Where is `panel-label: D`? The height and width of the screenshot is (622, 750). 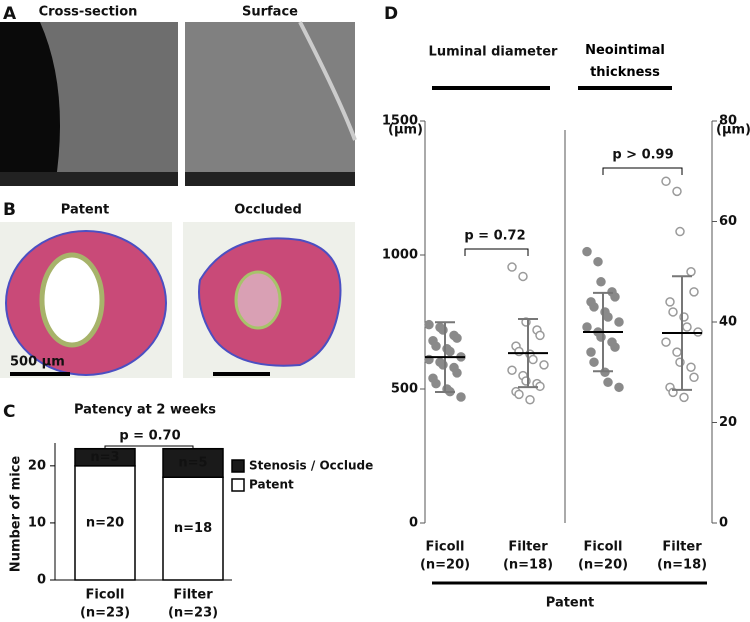 panel-label: D is located at coordinates (391, 14).